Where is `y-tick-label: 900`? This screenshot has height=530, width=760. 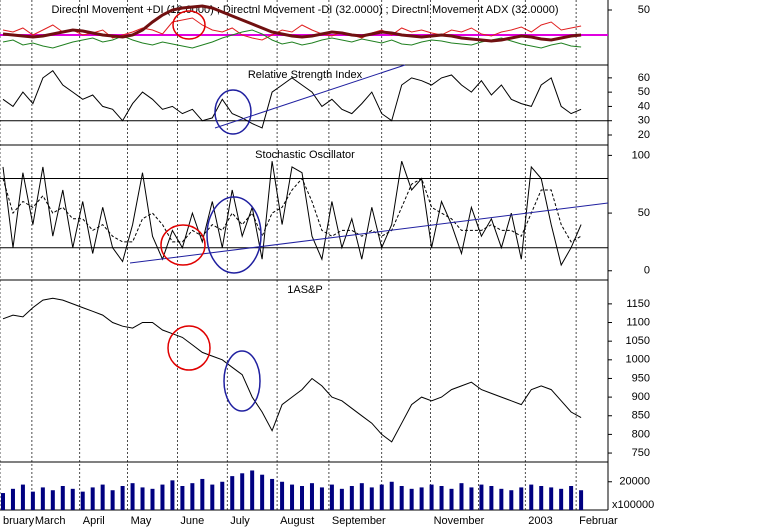 y-tick-label: 900 is located at coordinates (641, 397).